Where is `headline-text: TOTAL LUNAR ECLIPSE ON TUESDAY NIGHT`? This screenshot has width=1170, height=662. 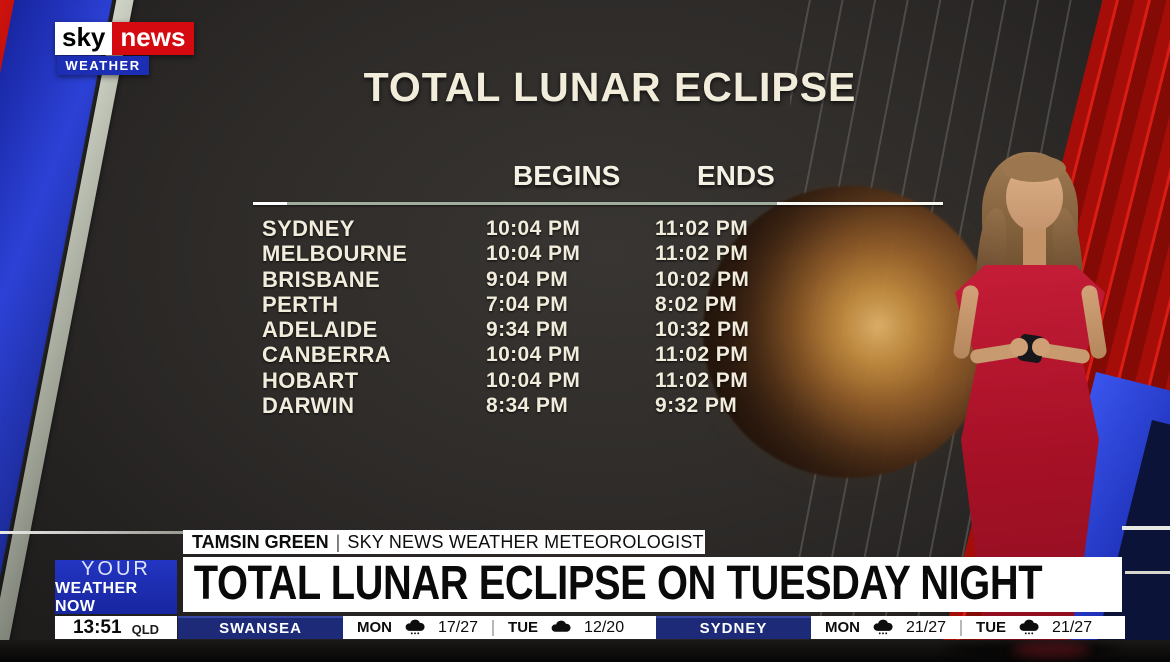
headline-text: TOTAL LUNAR ECLIPSE ON TUESDAY NIGHT is located at coordinates (618, 583).